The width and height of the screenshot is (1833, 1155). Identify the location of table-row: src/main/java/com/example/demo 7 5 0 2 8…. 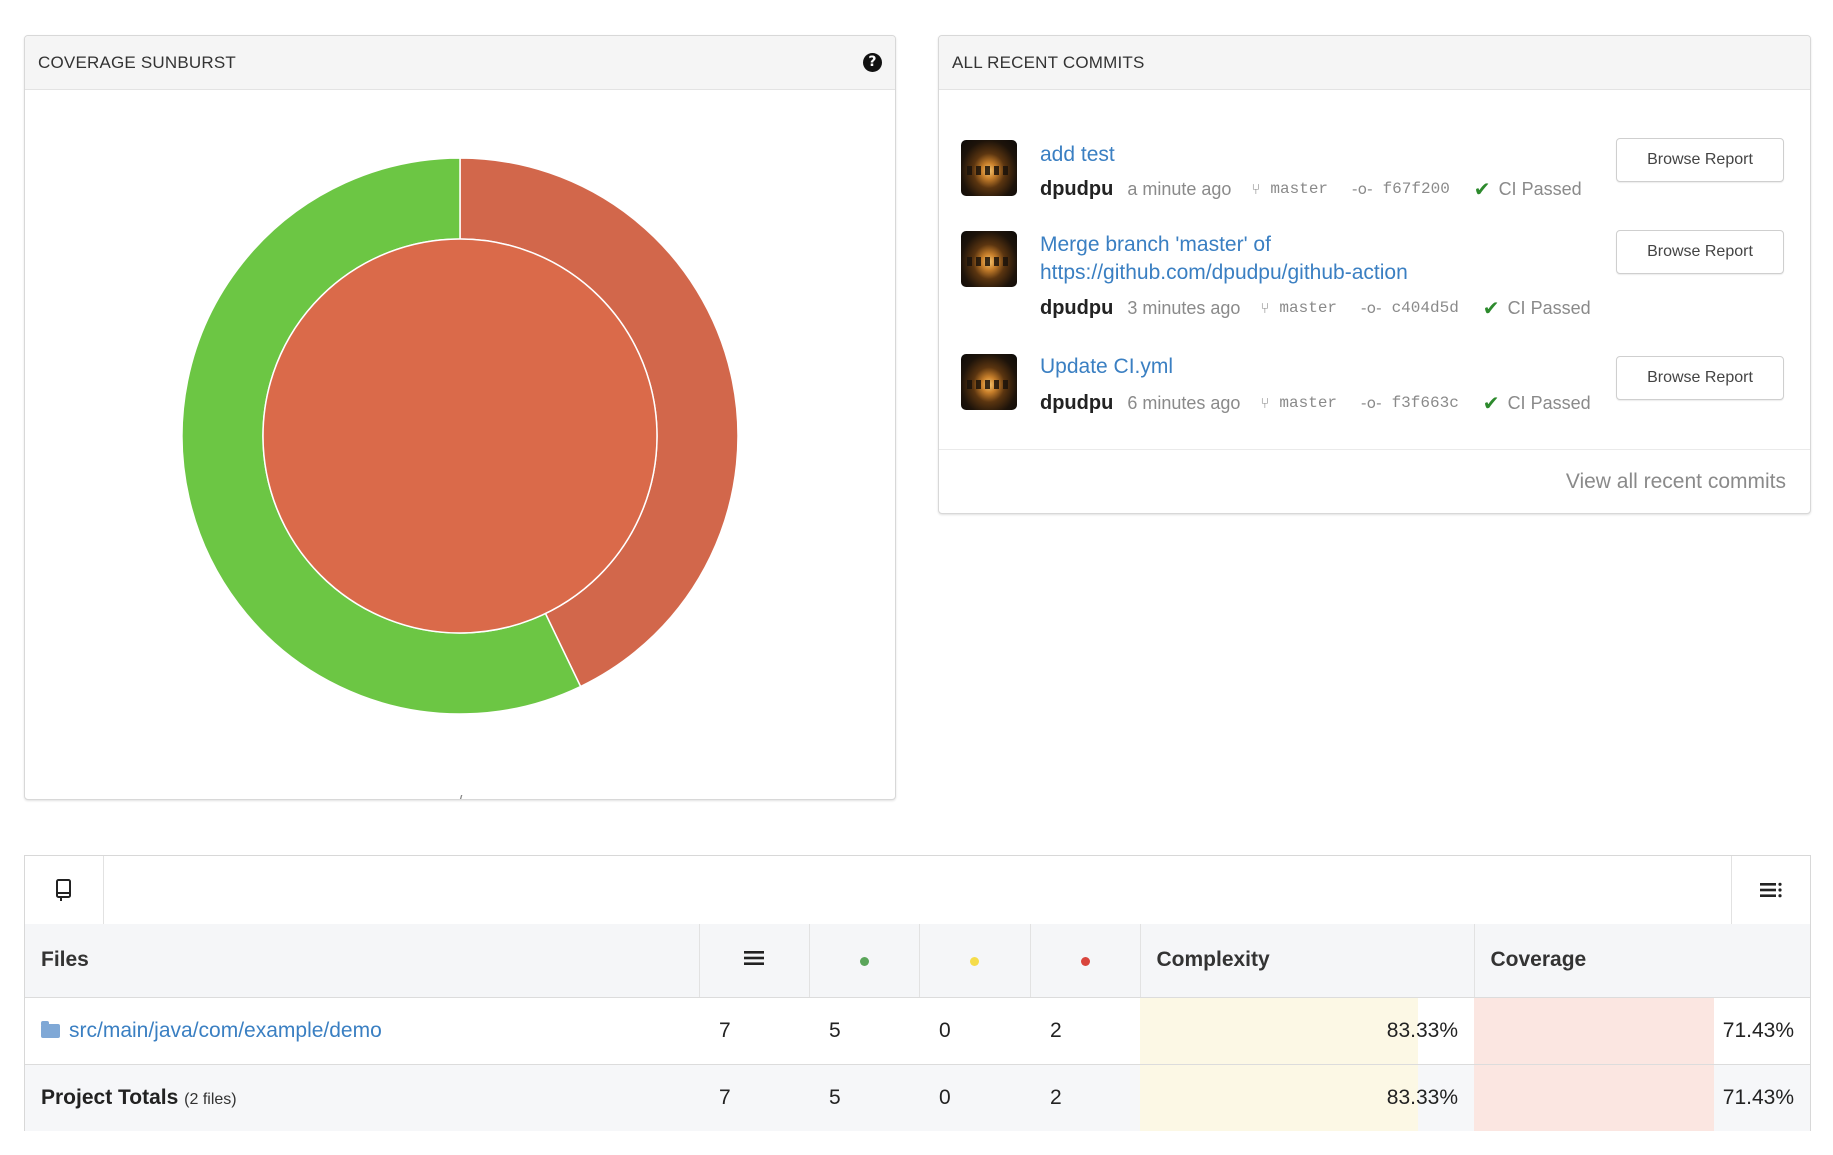
(917, 1030).